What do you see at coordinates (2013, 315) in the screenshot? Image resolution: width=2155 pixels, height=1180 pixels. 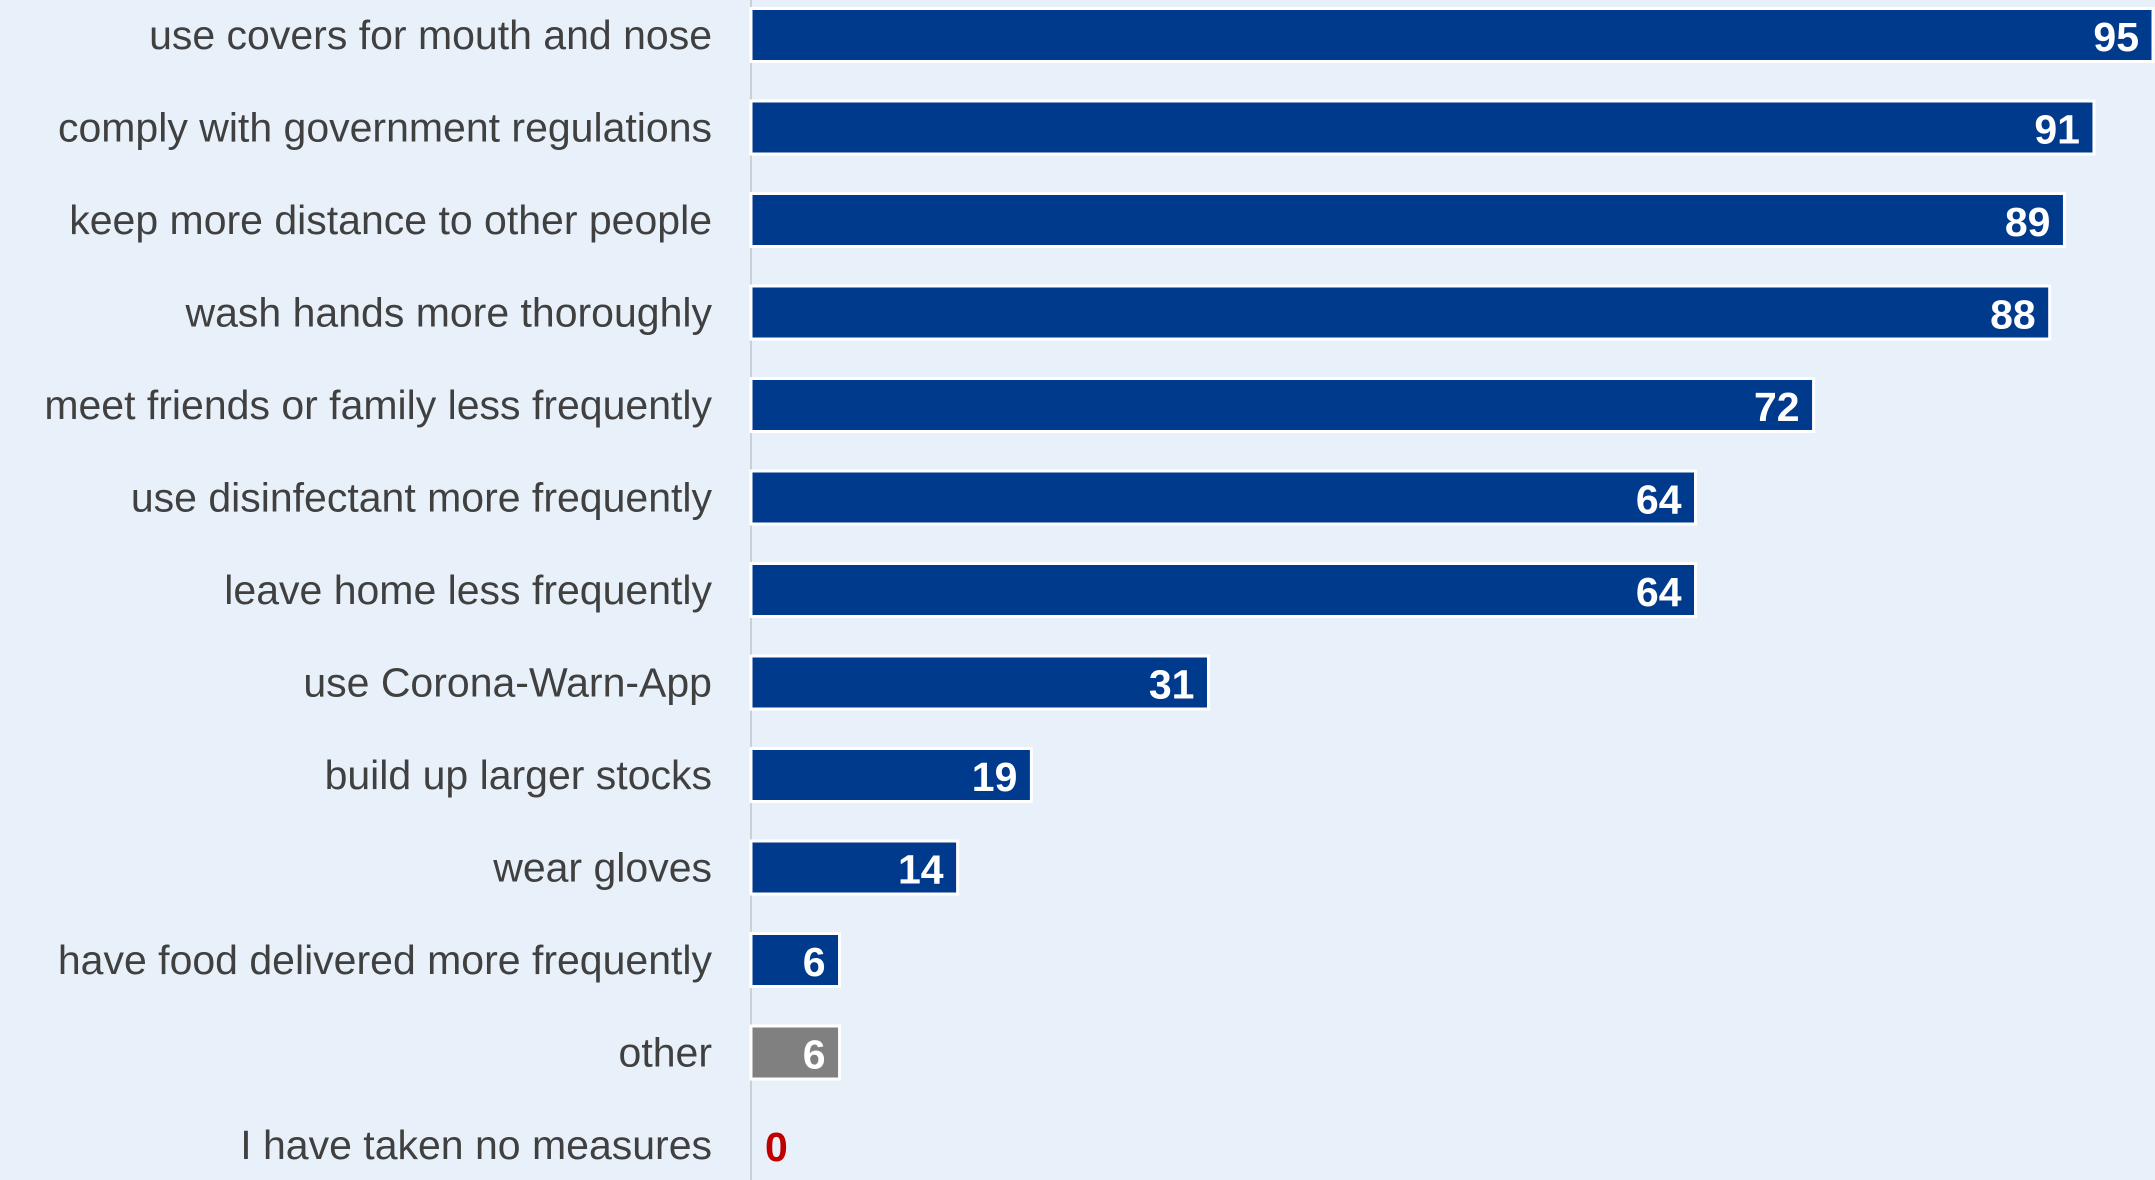 I see `bar-value-label: 88` at bounding box center [2013, 315].